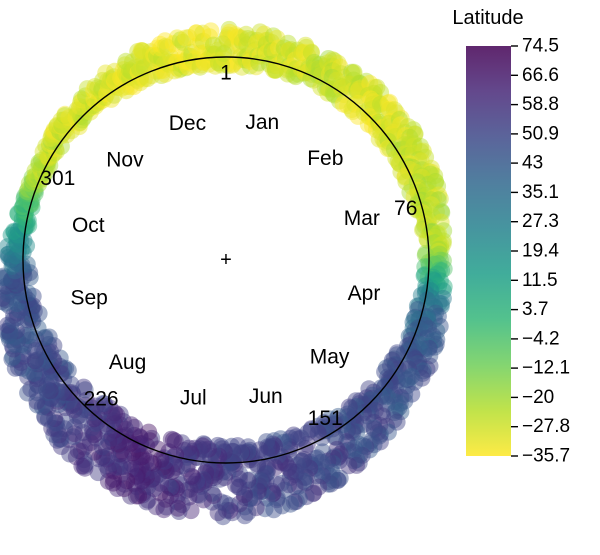 Image resolution: width=600 pixels, height=555 pixels. What do you see at coordinates (540, 192) in the screenshot?
I see `colorbar-tick-label: 35.1` at bounding box center [540, 192].